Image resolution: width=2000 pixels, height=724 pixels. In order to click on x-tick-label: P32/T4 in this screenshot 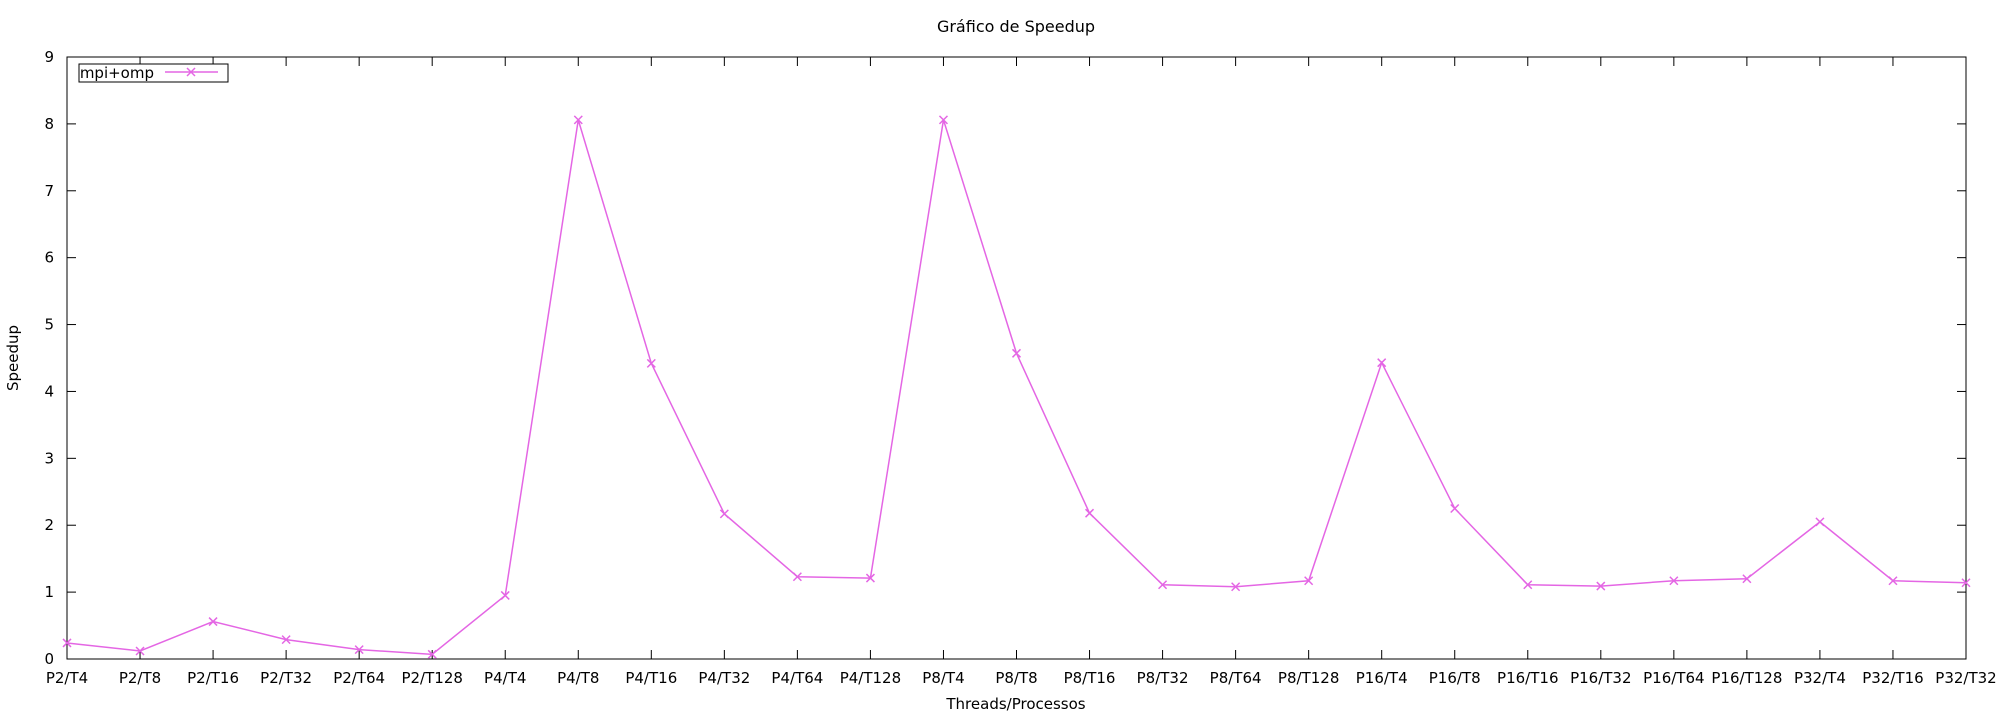, I will do `click(1820, 678)`.